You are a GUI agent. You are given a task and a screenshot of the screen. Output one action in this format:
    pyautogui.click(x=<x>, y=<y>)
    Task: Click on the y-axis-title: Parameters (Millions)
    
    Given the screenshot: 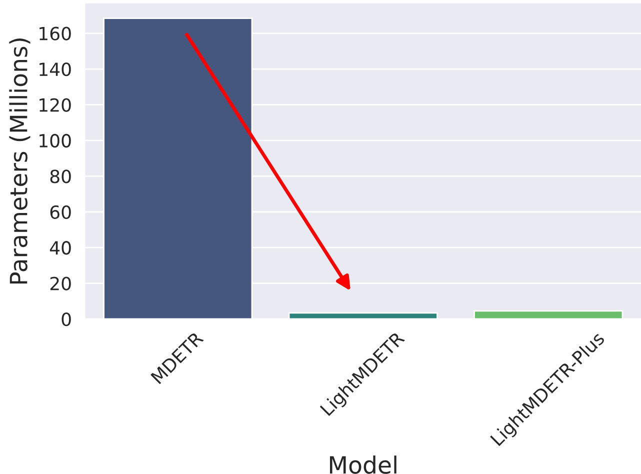 What is the action you would take?
    pyautogui.click(x=19, y=161)
    